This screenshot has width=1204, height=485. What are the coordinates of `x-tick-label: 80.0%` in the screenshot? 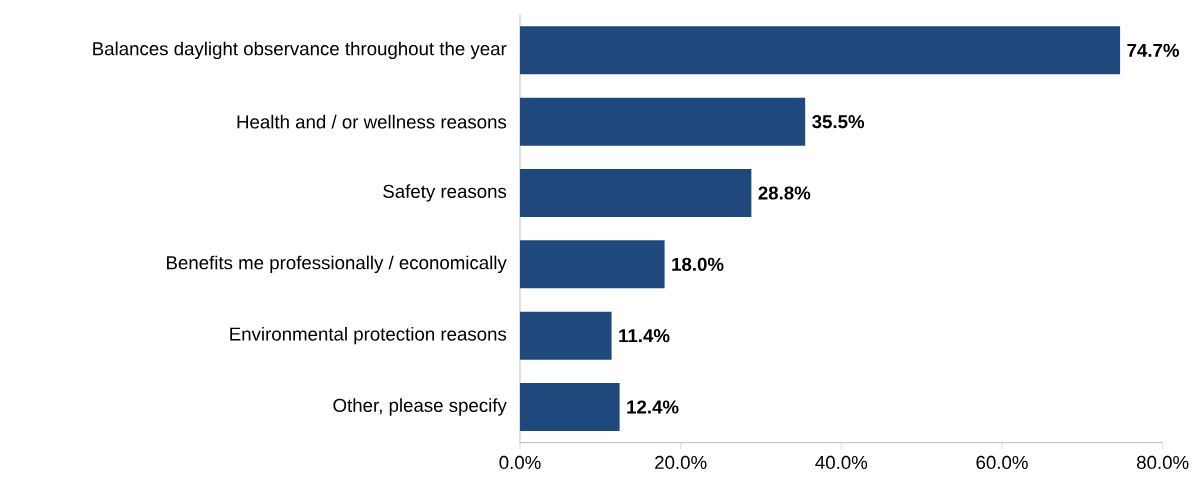 It's located at (1163, 462).